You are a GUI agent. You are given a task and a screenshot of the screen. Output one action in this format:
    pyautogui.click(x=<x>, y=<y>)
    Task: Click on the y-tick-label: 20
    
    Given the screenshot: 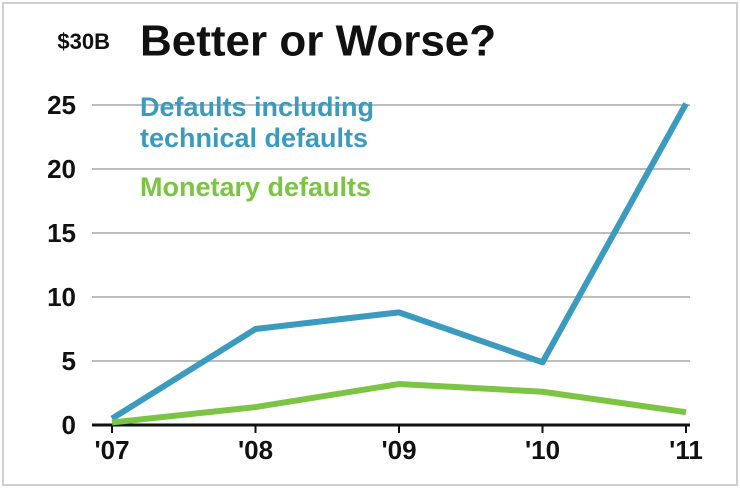 What is the action you would take?
    pyautogui.click(x=61, y=169)
    